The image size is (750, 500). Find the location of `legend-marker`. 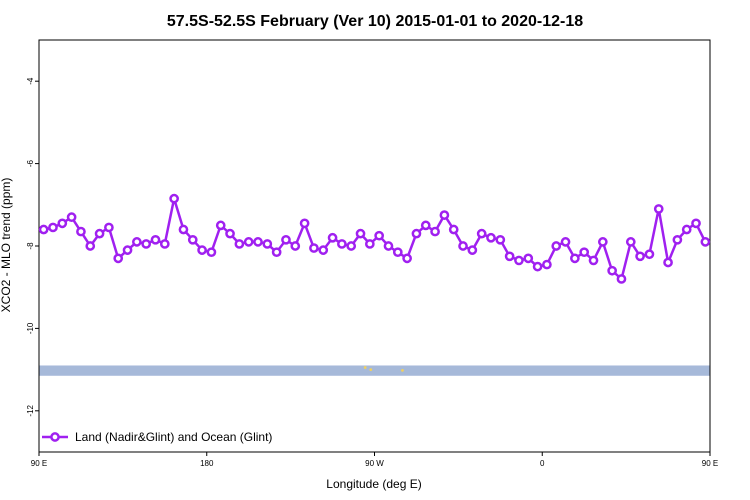

legend-marker is located at coordinates (55, 437).